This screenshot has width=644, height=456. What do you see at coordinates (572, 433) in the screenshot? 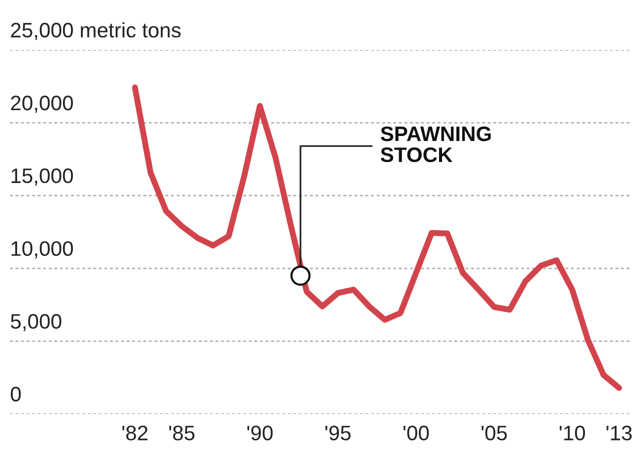
I see `x-tick-label: '10` at bounding box center [572, 433].